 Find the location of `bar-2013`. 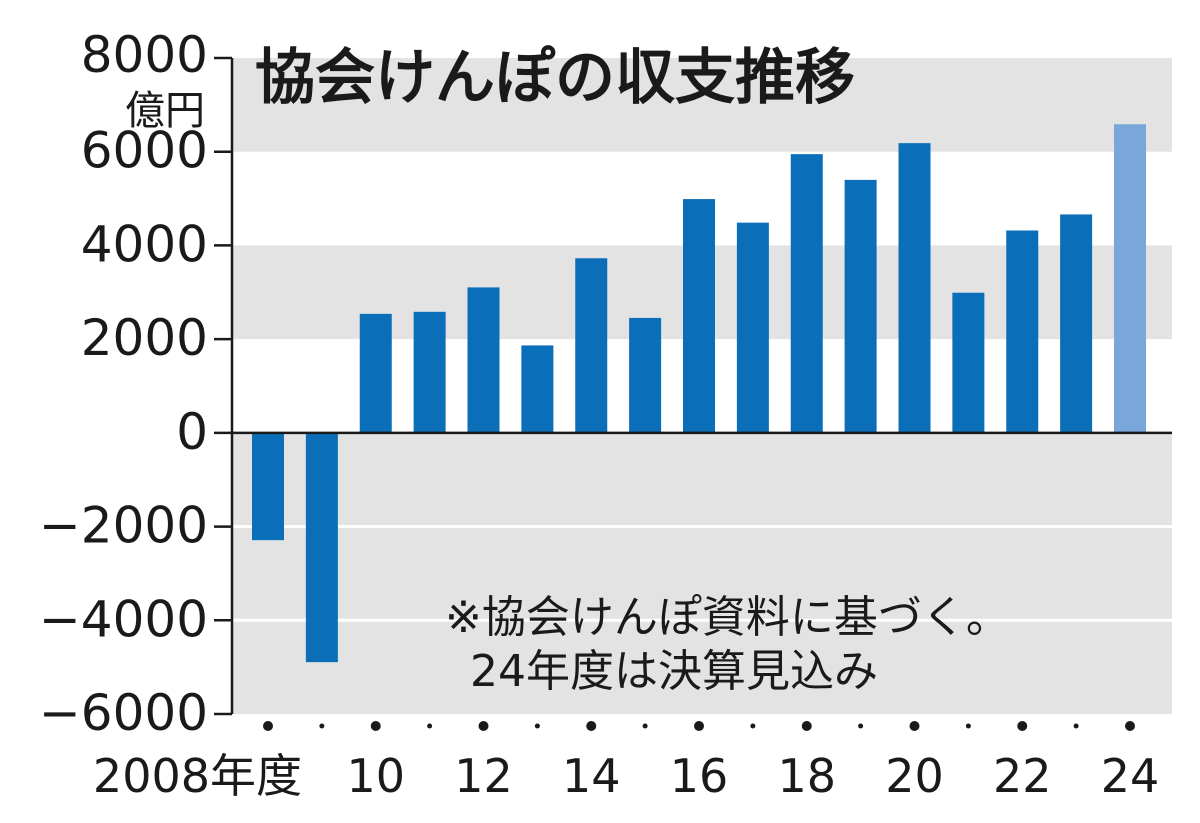

bar-2013 is located at coordinates (537, 389).